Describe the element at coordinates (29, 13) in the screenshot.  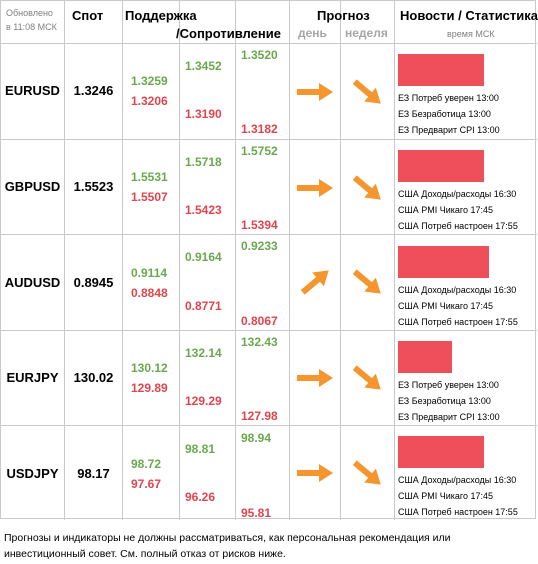
I see `updated-label: Обновлено` at that location.